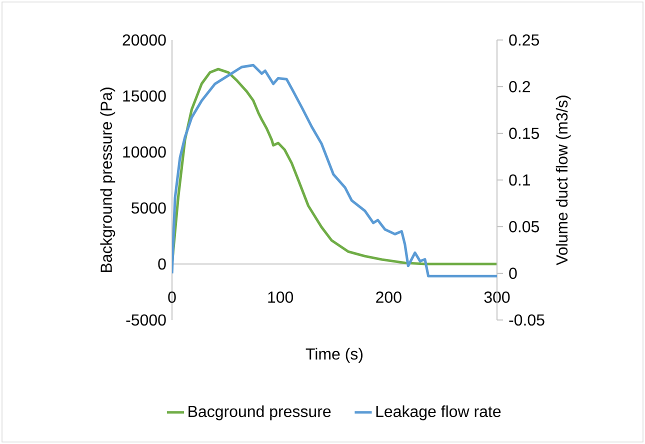  I want to click on y-tick-label: 5000, so click(149, 208).